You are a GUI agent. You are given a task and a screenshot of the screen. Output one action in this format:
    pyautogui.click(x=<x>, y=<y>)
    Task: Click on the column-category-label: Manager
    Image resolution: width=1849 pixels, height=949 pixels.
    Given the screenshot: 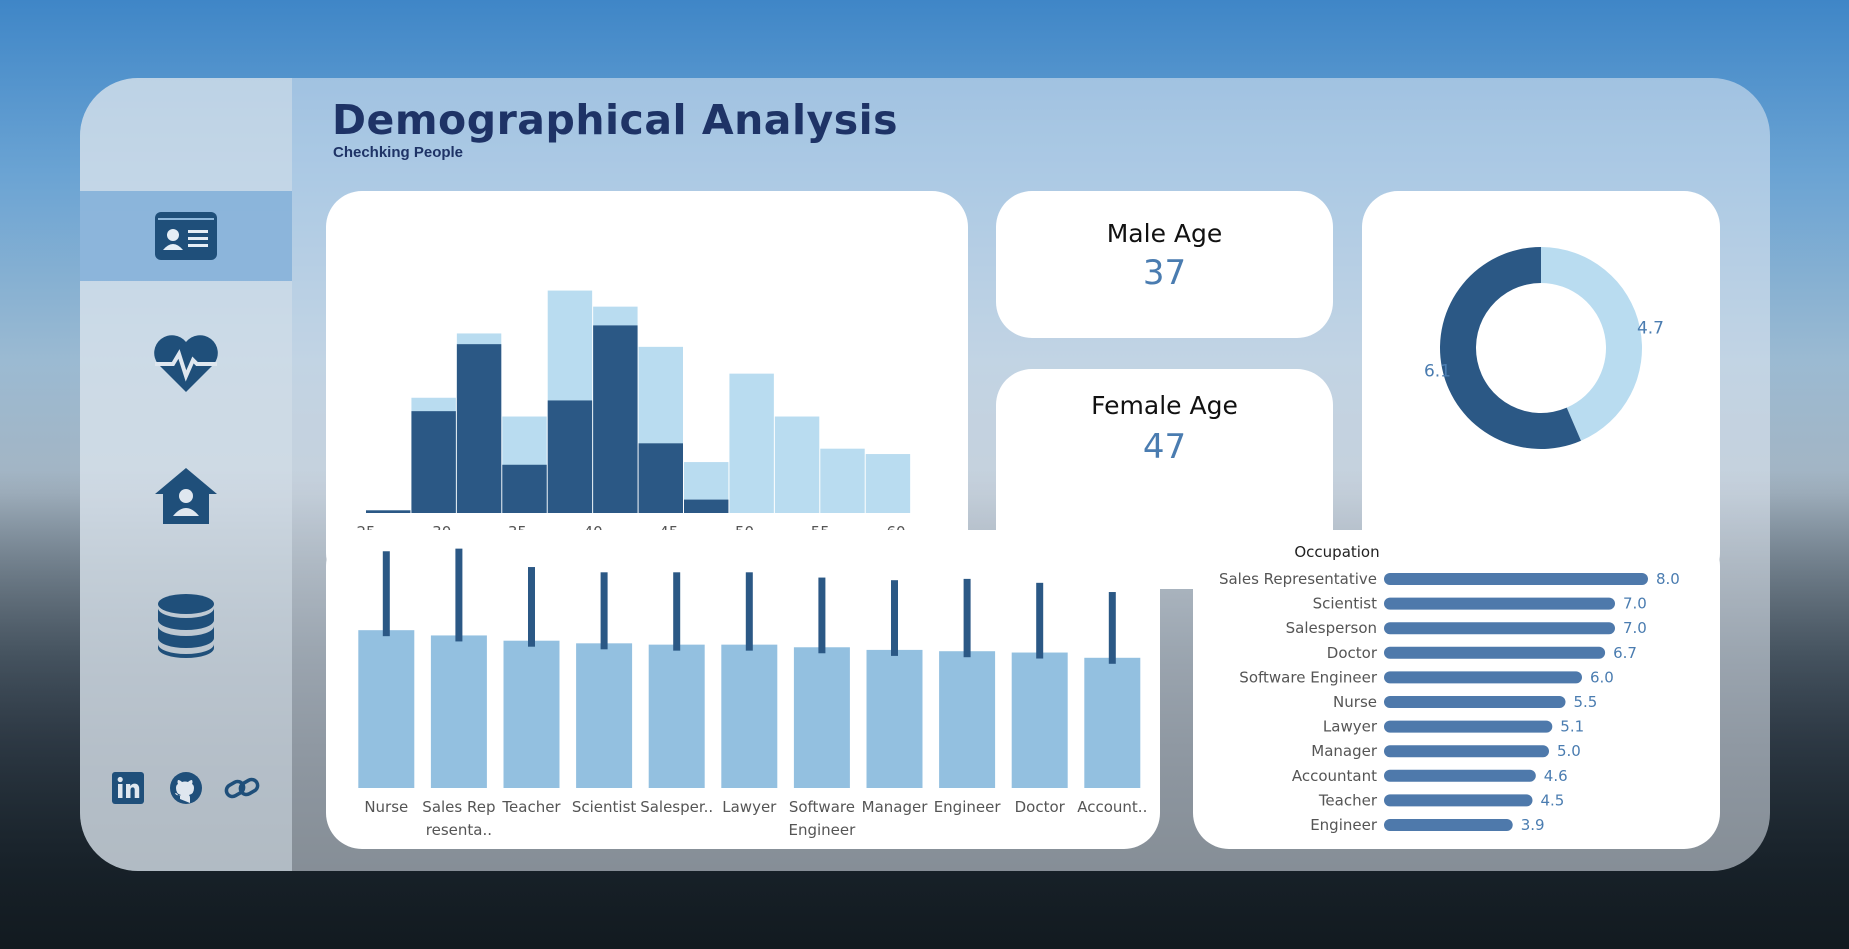 What is the action you would take?
    pyautogui.click(x=895, y=807)
    